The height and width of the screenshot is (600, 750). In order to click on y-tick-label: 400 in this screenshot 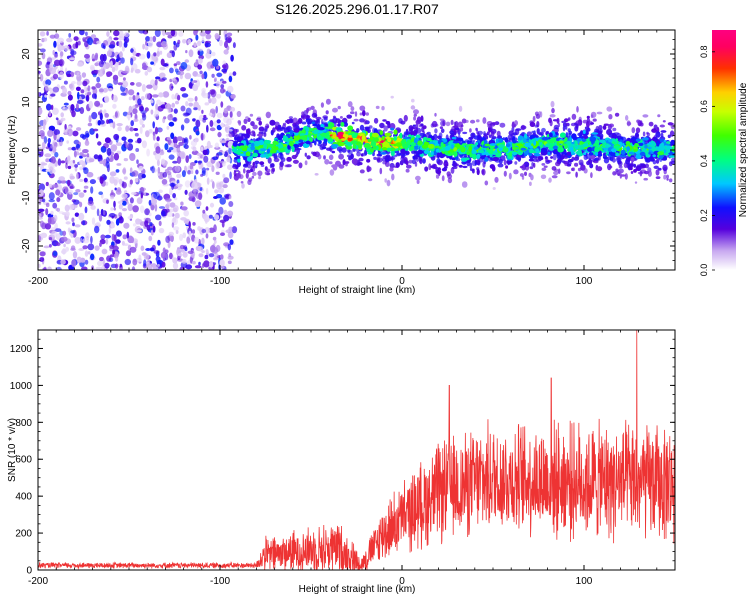, I will do `click(23, 497)`.